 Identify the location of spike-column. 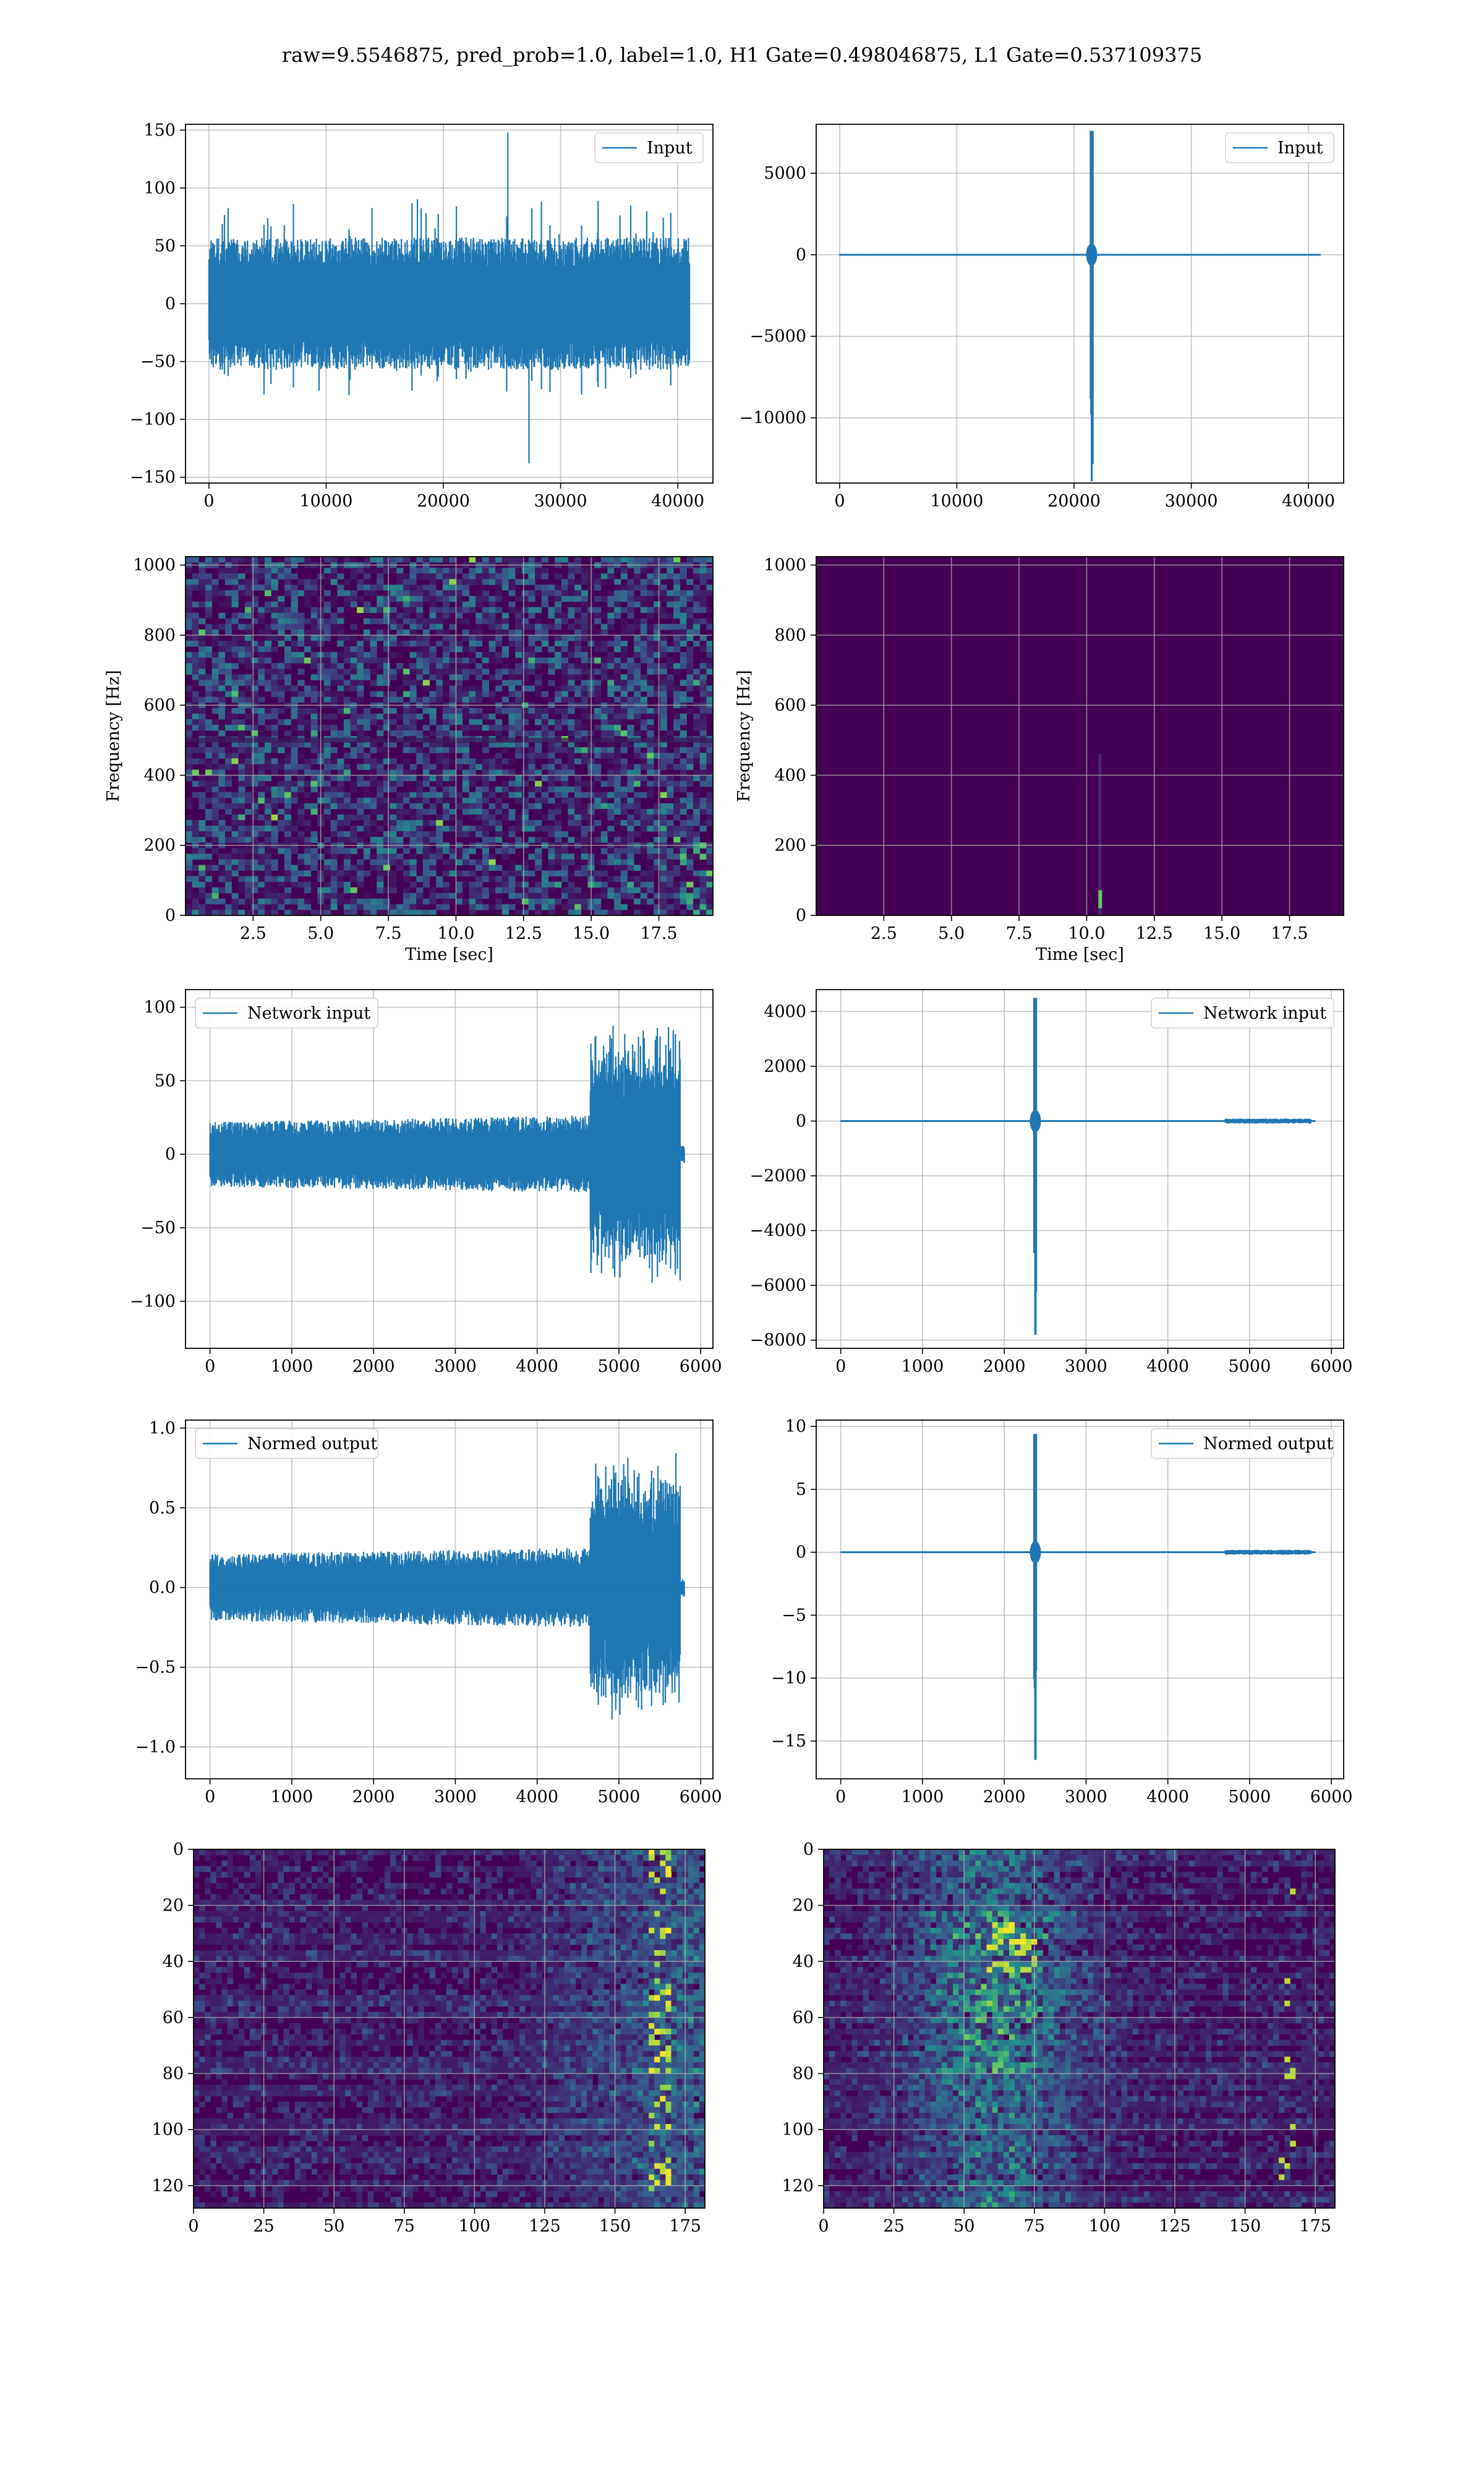
(1100, 834).